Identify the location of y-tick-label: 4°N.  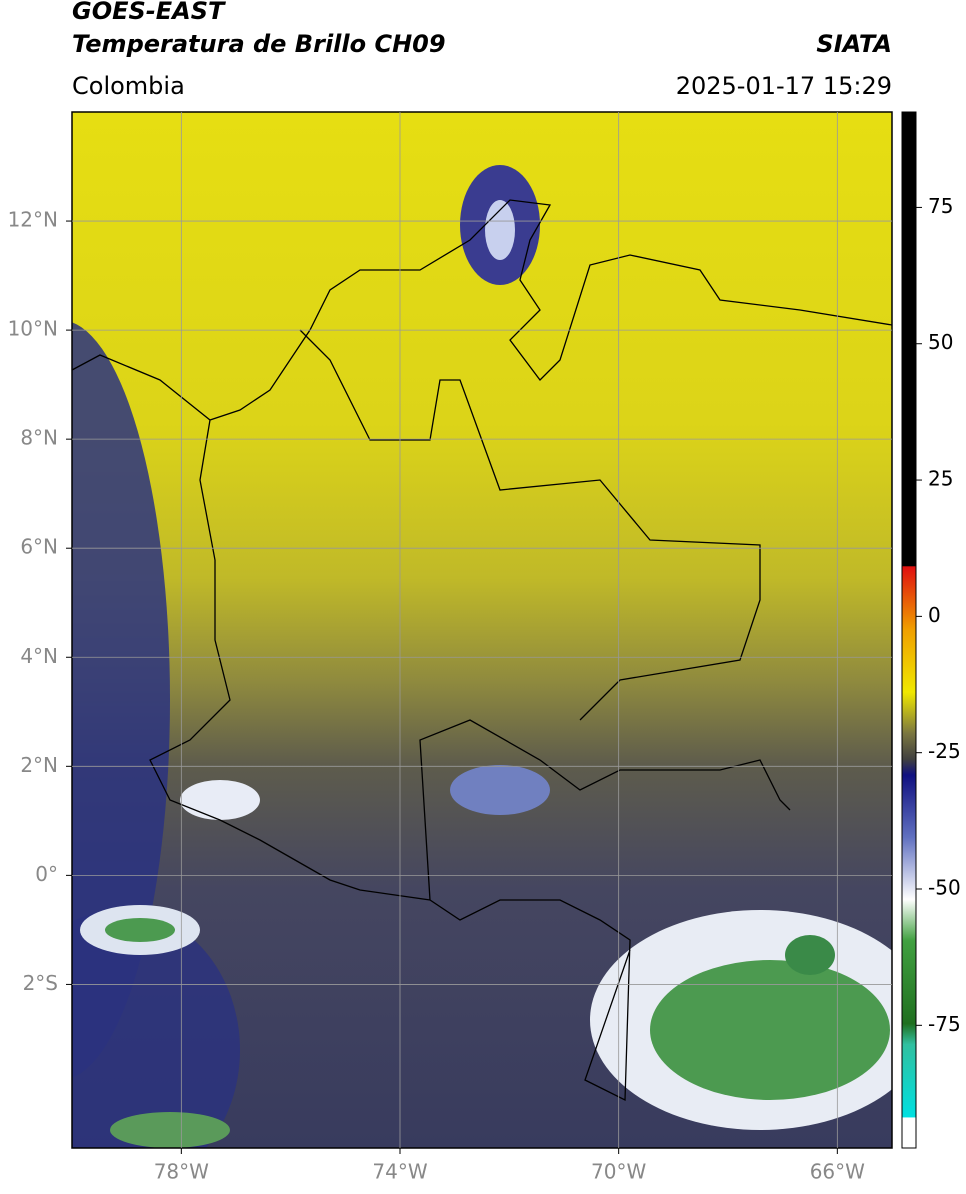
(39, 656).